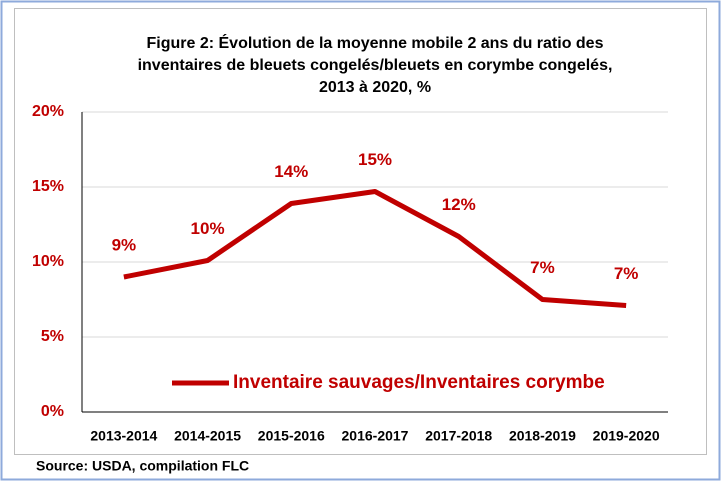 This screenshot has width=721, height=481. What do you see at coordinates (375, 87) in the screenshot?
I see `chart-title: 2013 à 2020, %` at bounding box center [375, 87].